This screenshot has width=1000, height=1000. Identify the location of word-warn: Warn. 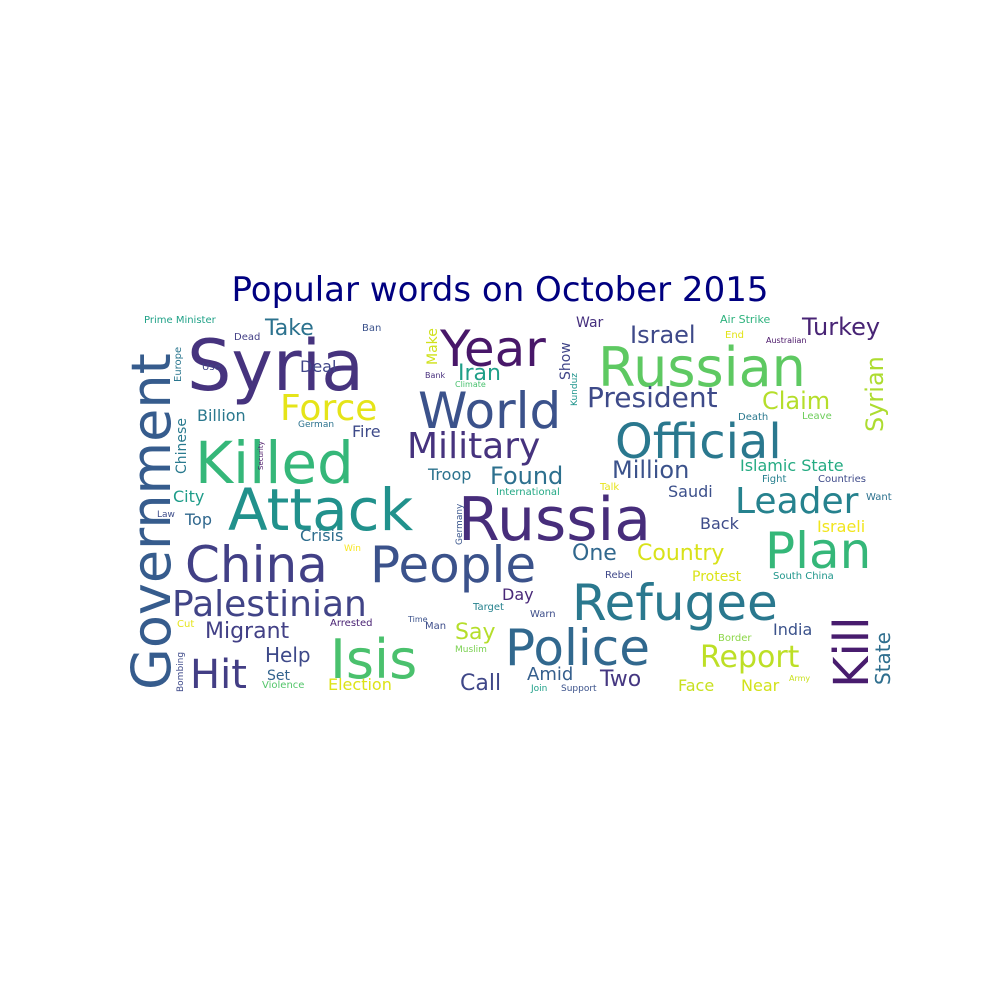
(543, 614).